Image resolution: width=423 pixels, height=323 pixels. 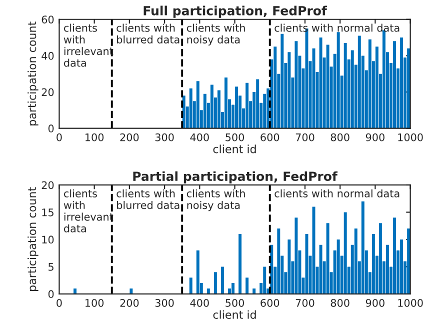 What do you see at coordinates (235, 177) in the screenshot?
I see `chart-title: Partial participation, FedProf` at bounding box center [235, 177].